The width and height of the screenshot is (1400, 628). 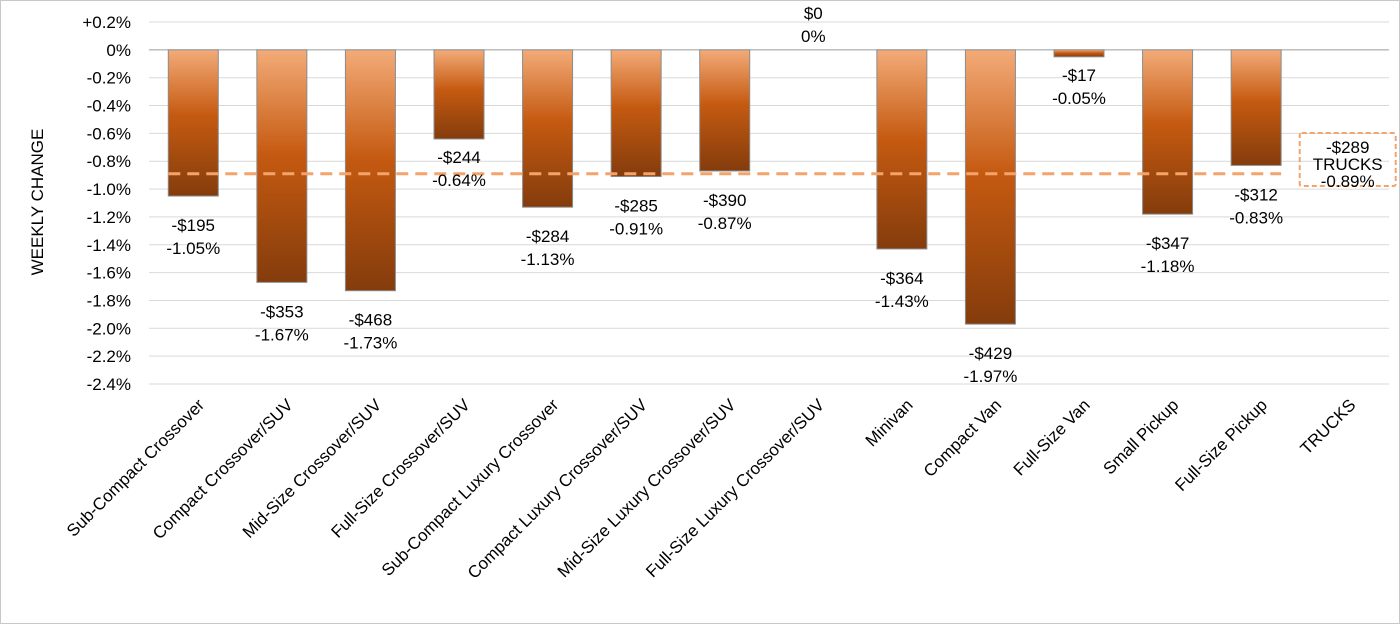 I want to click on data-label-percent: -1.73%, so click(x=370, y=343).